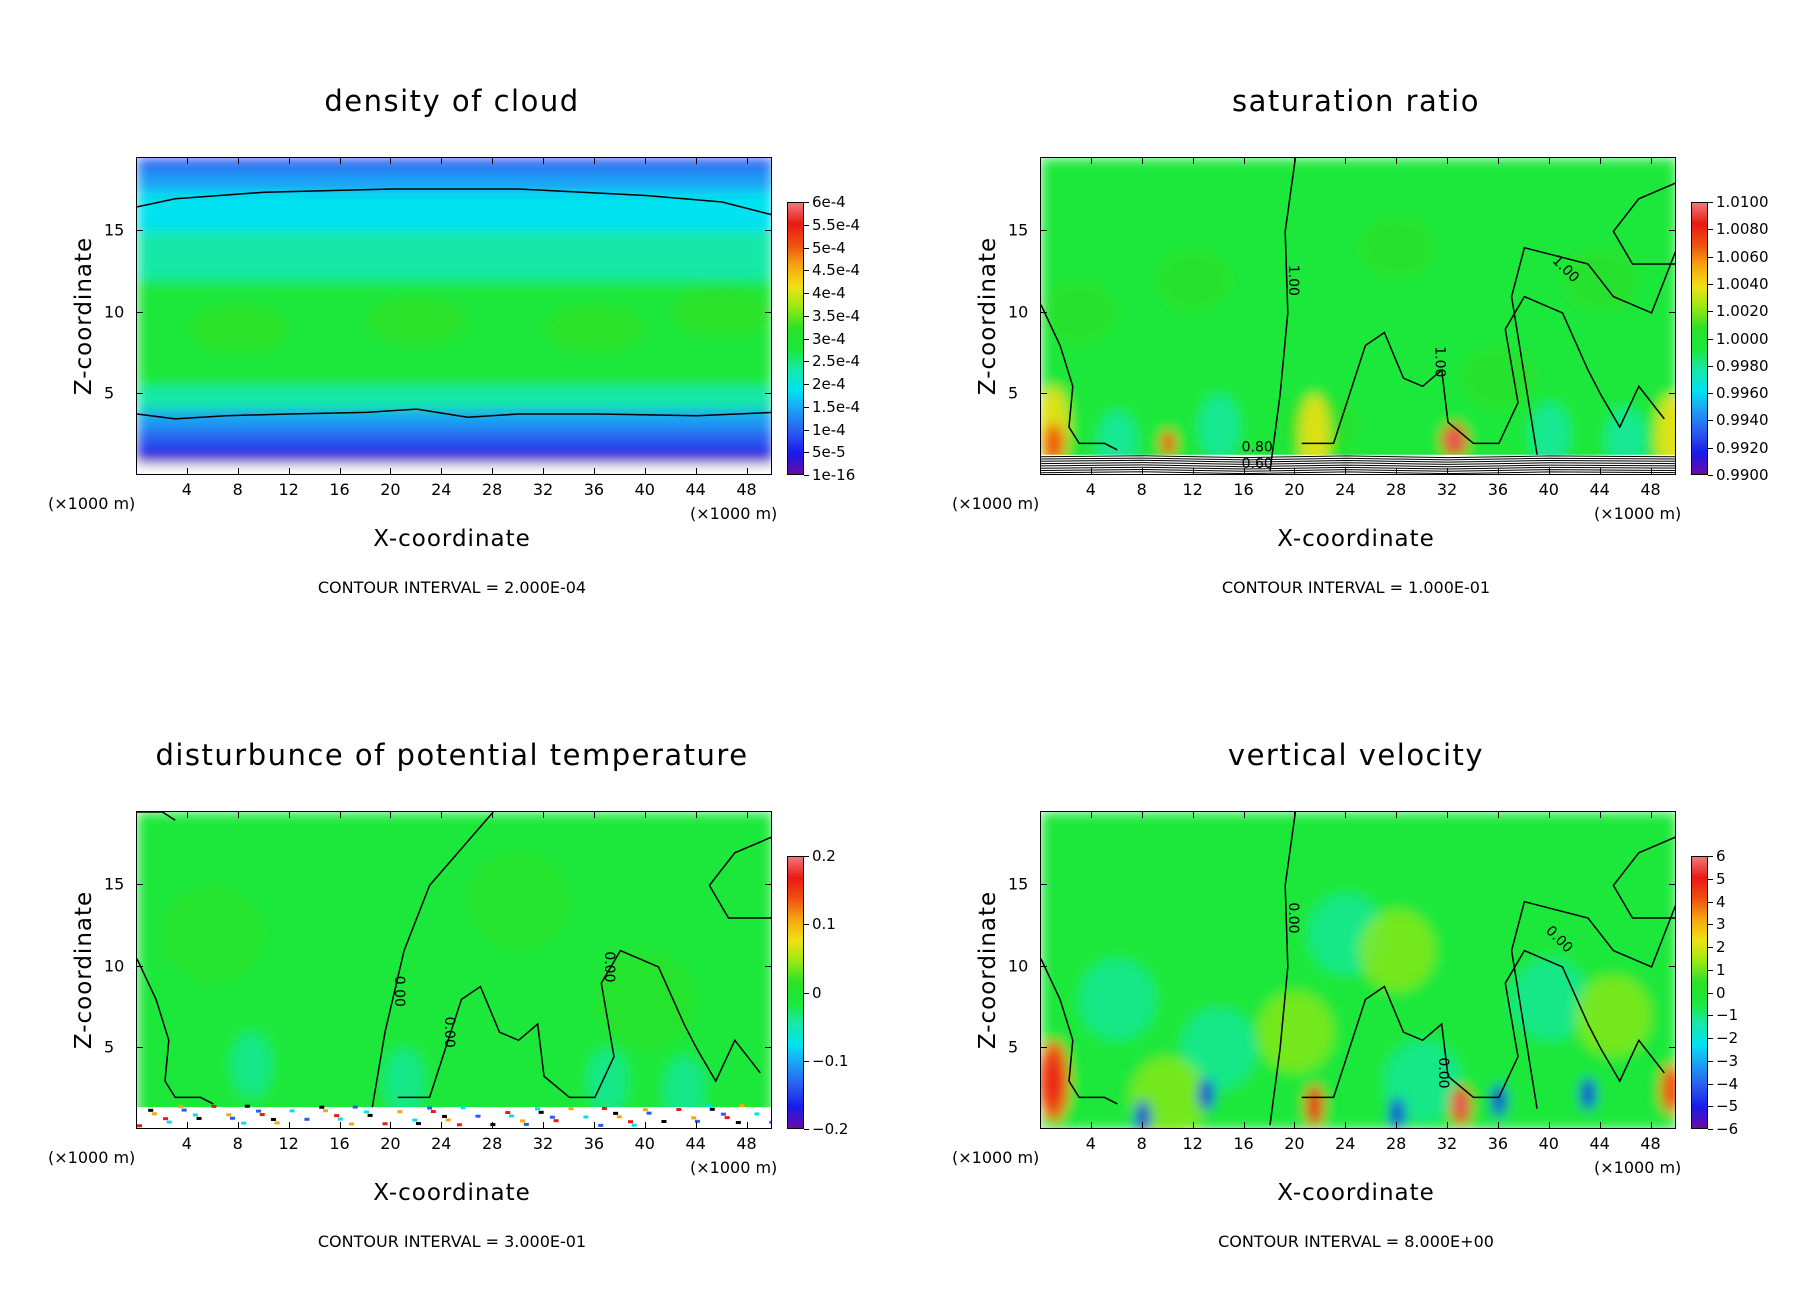  I want to click on colorbar-label: 0.9920, so click(1742, 447).